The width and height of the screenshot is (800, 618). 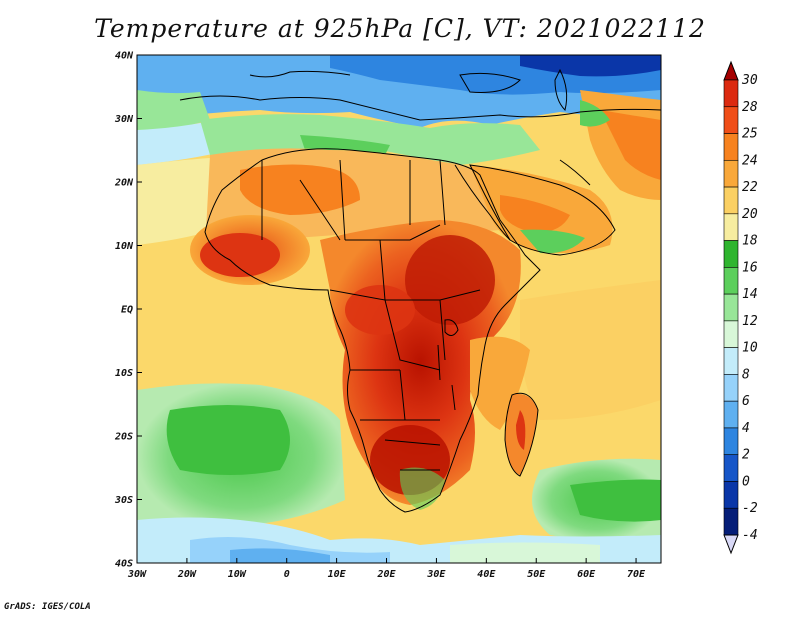 I want to click on lat-tick-label: 40S, so click(x=124, y=564).